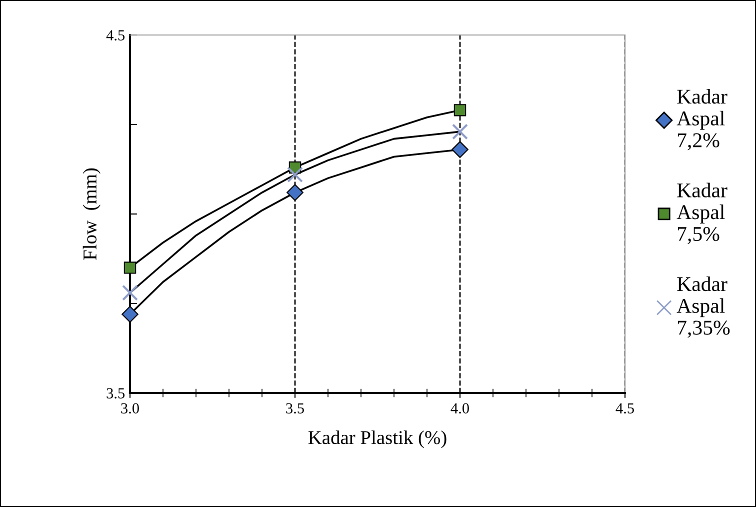 Image resolution: width=756 pixels, height=507 pixels. I want to click on legend-label: Kadar Aspal 7,2%, so click(702, 119).